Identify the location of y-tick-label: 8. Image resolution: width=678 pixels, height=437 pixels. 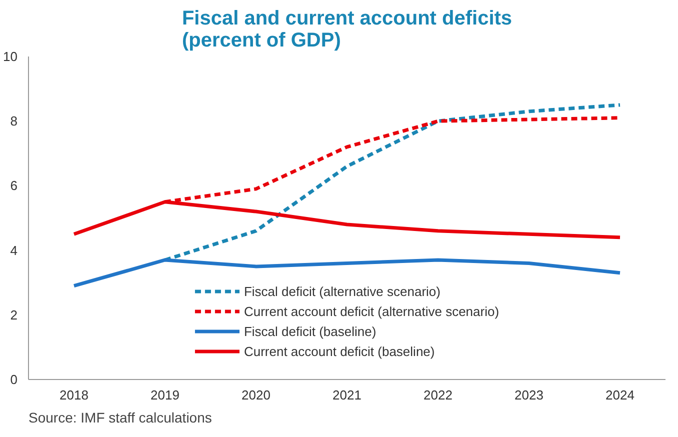
(14, 121).